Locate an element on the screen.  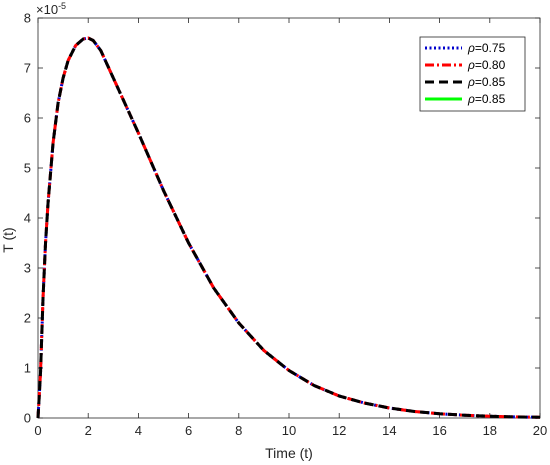
legend-value: =0.80 is located at coordinates (490, 65).